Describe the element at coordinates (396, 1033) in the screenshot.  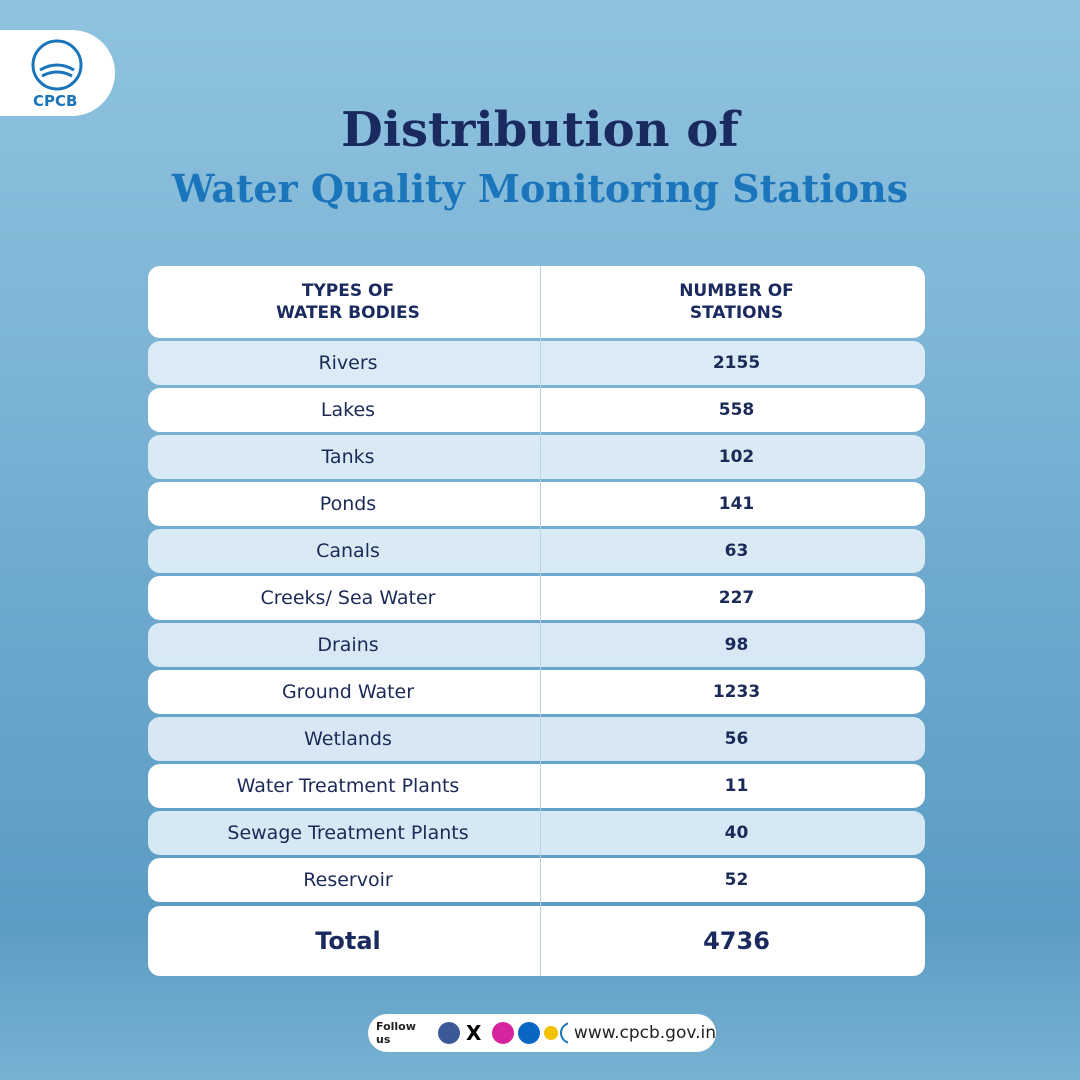
I see `follow-text: Follow us` at that location.